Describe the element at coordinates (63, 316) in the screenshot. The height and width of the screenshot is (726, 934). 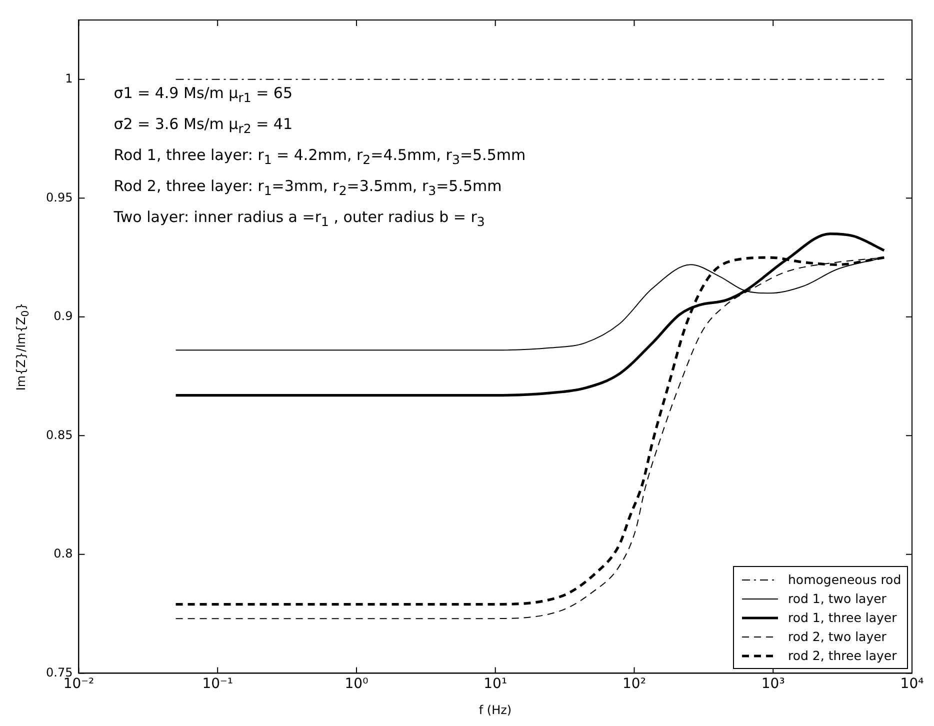
I see `y-tick-label: 0.9` at that location.